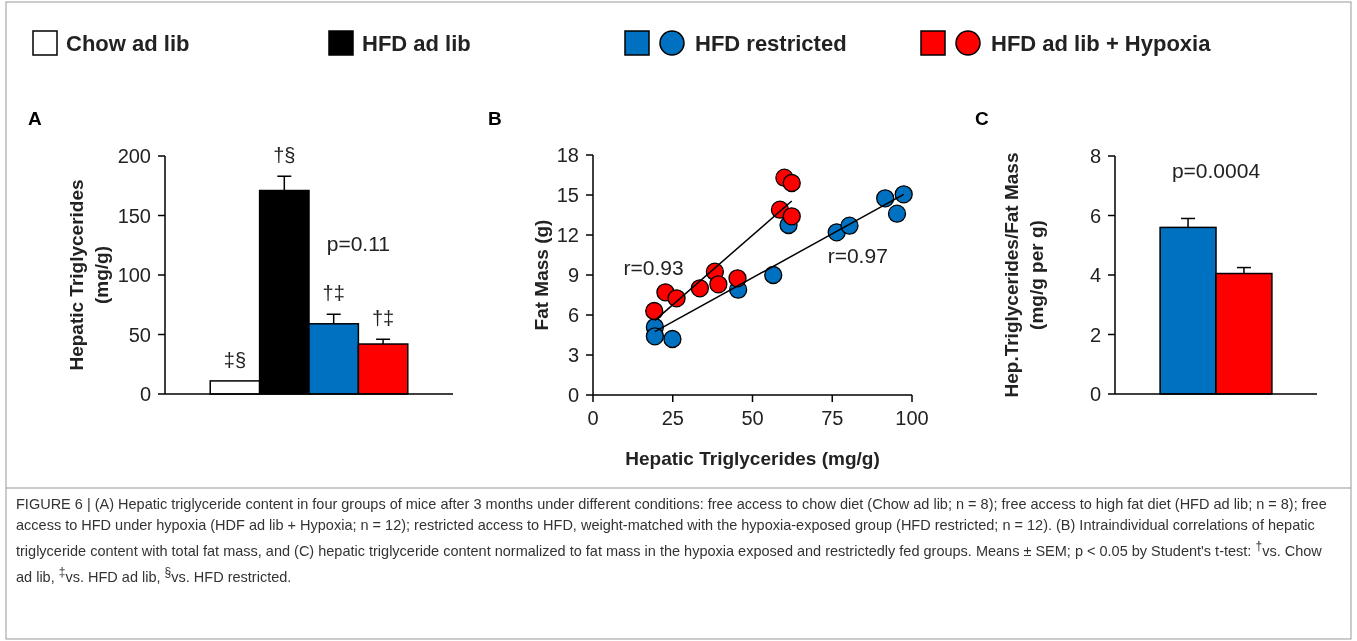 The width and height of the screenshot is (1357, 641). What do you see at coordinates (495, 118) in the screenshot?
I see `chart-title: B` at bounding box center [495, 118].